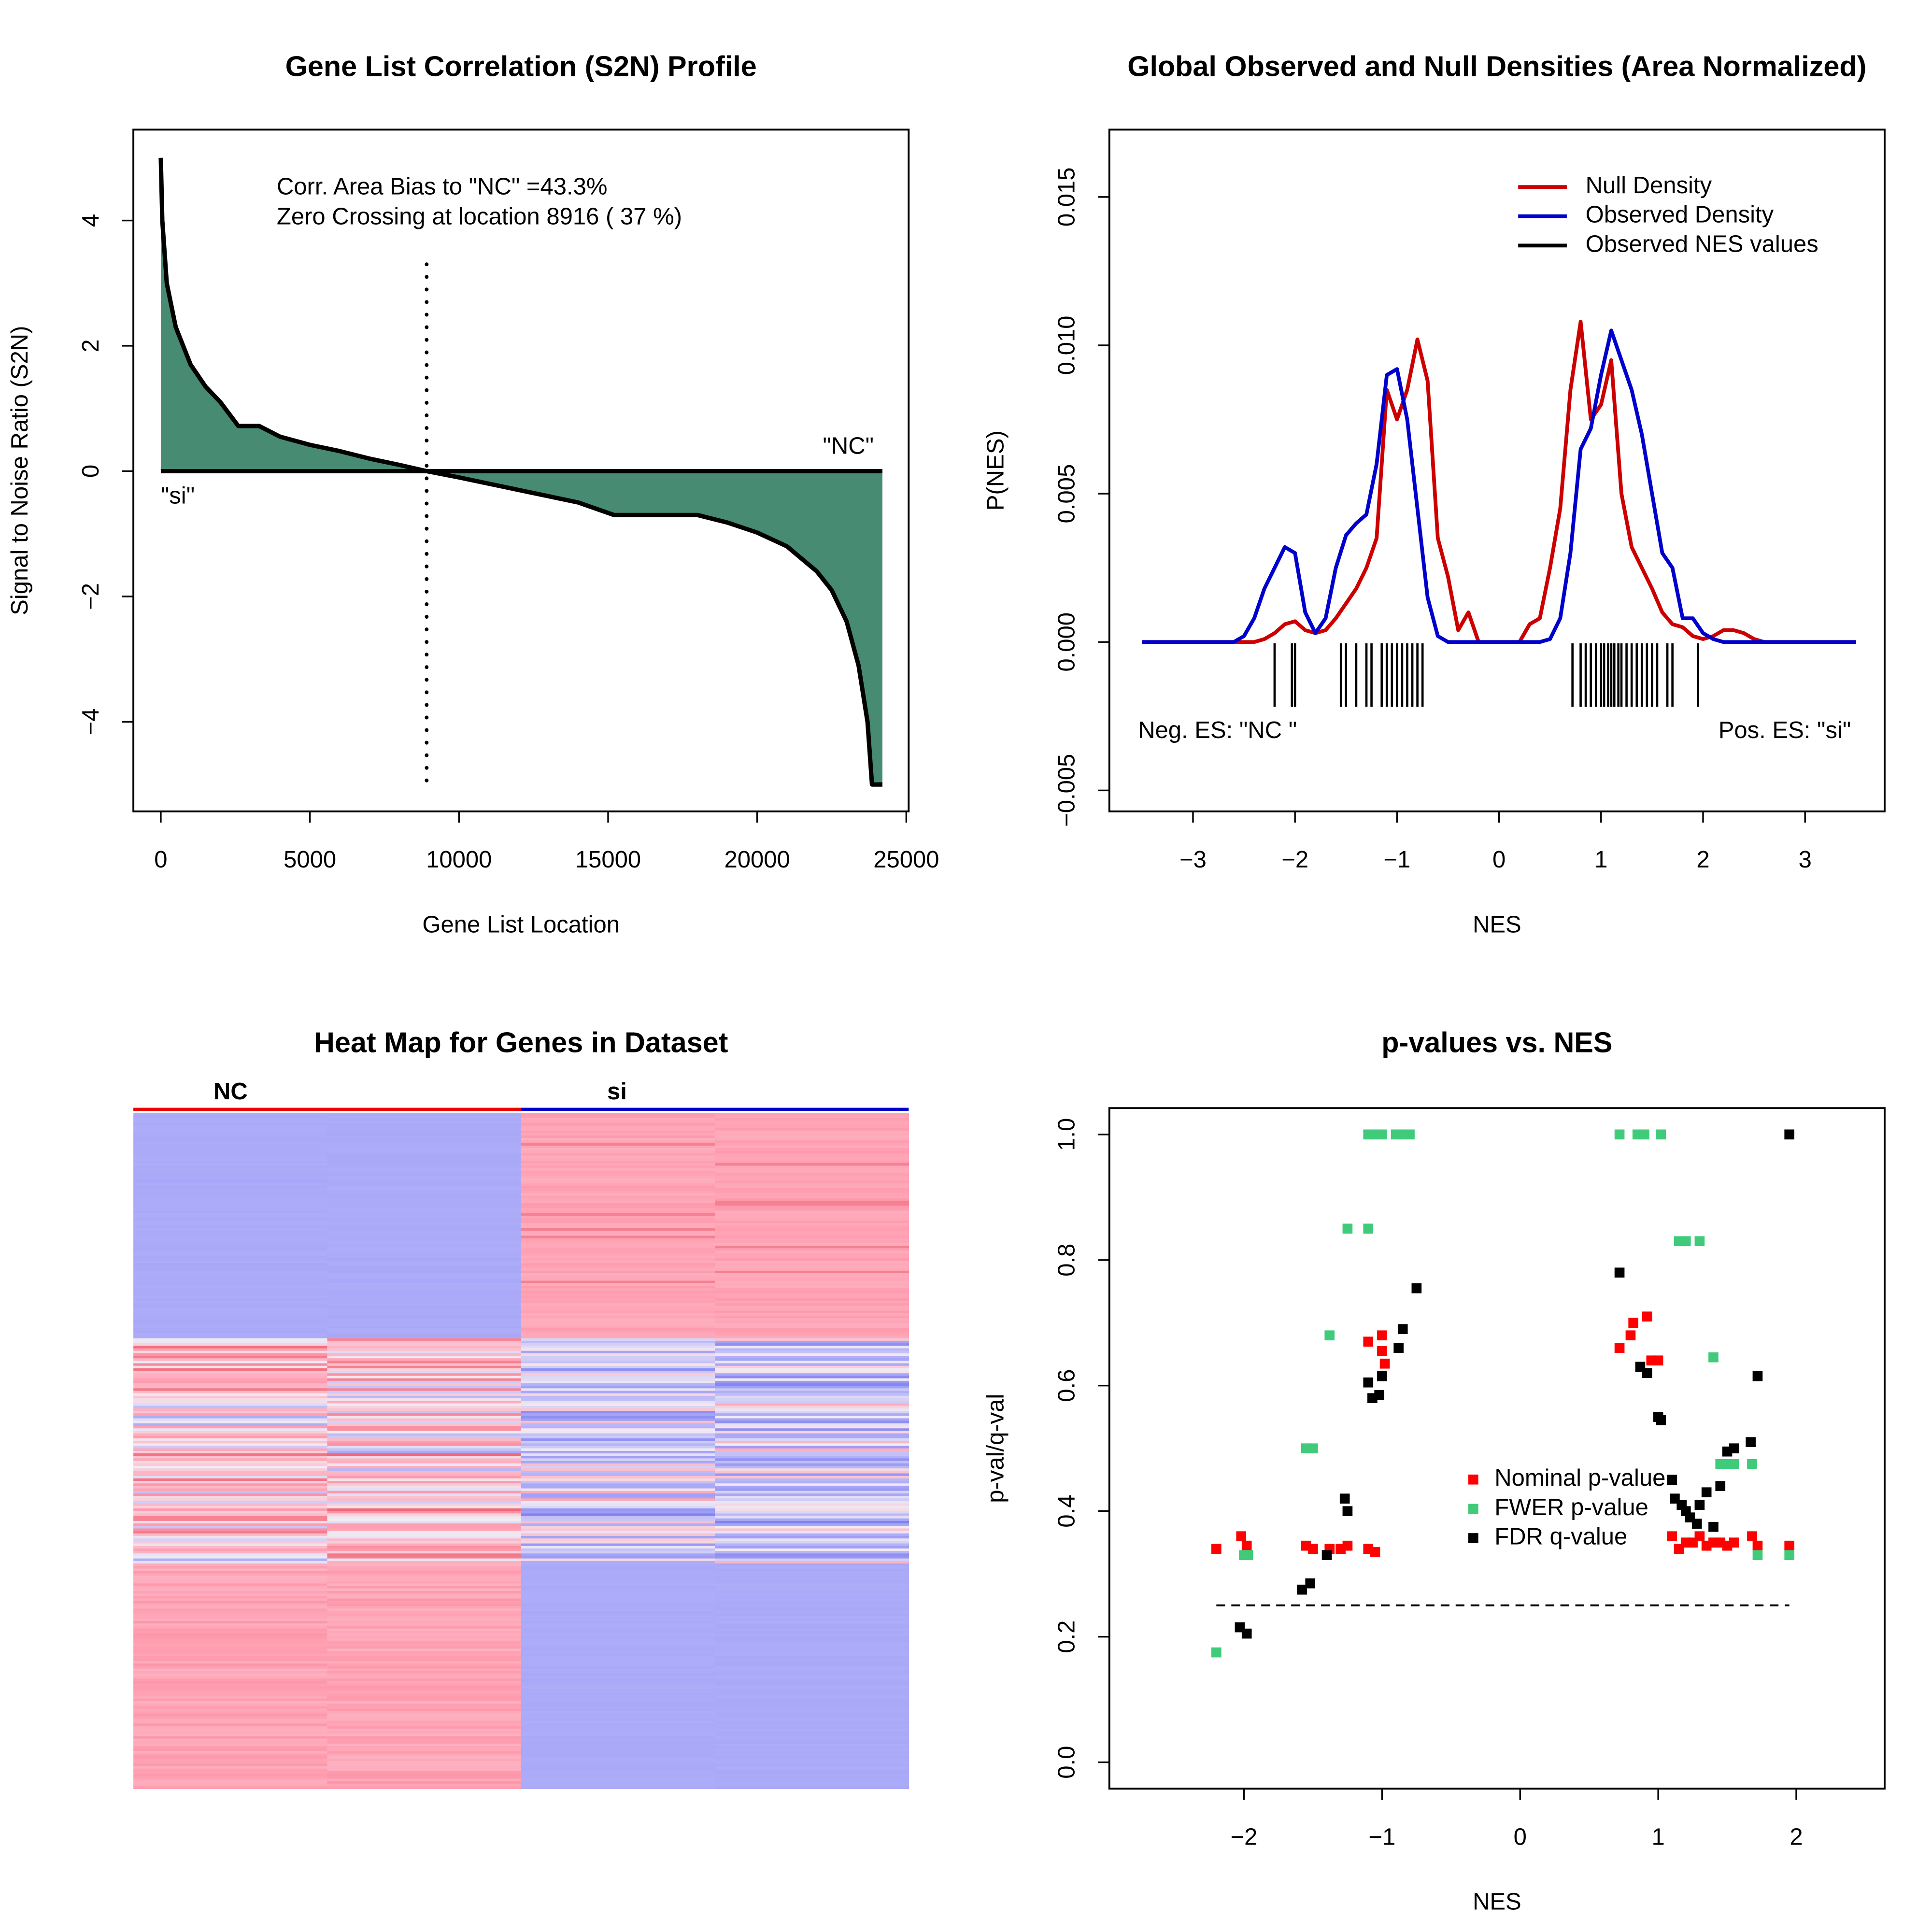 This screenshot has width=1932, height=1932. I want to click on x-tick-label: −2, so click(1294, 860).